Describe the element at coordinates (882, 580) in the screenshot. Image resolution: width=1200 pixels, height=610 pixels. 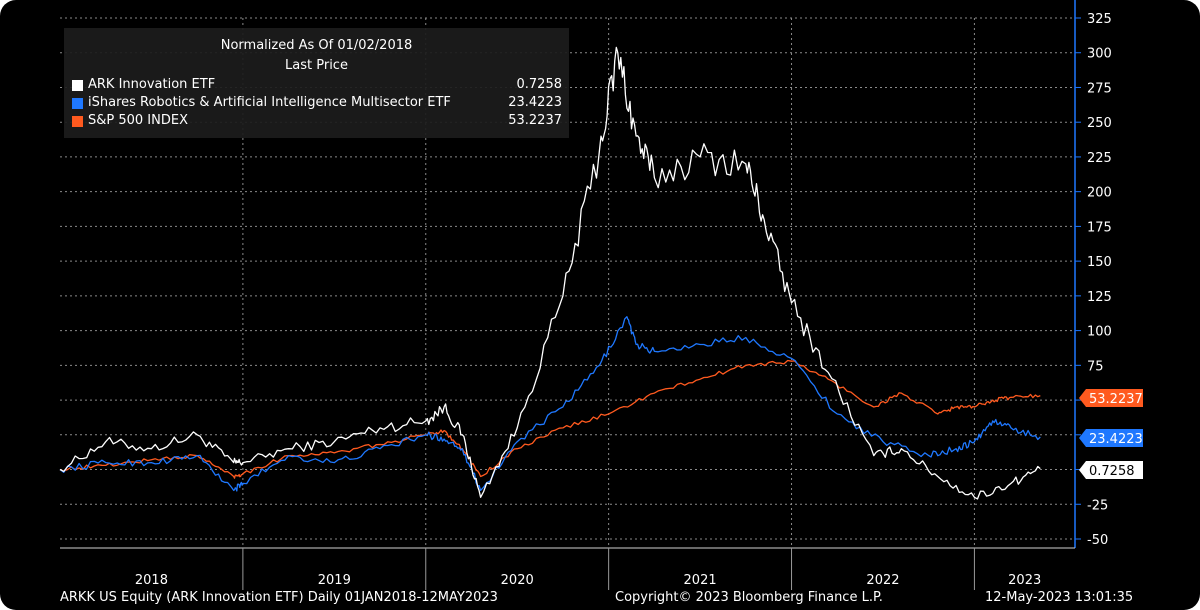
I see `x-tick-label: 2022` at that location.